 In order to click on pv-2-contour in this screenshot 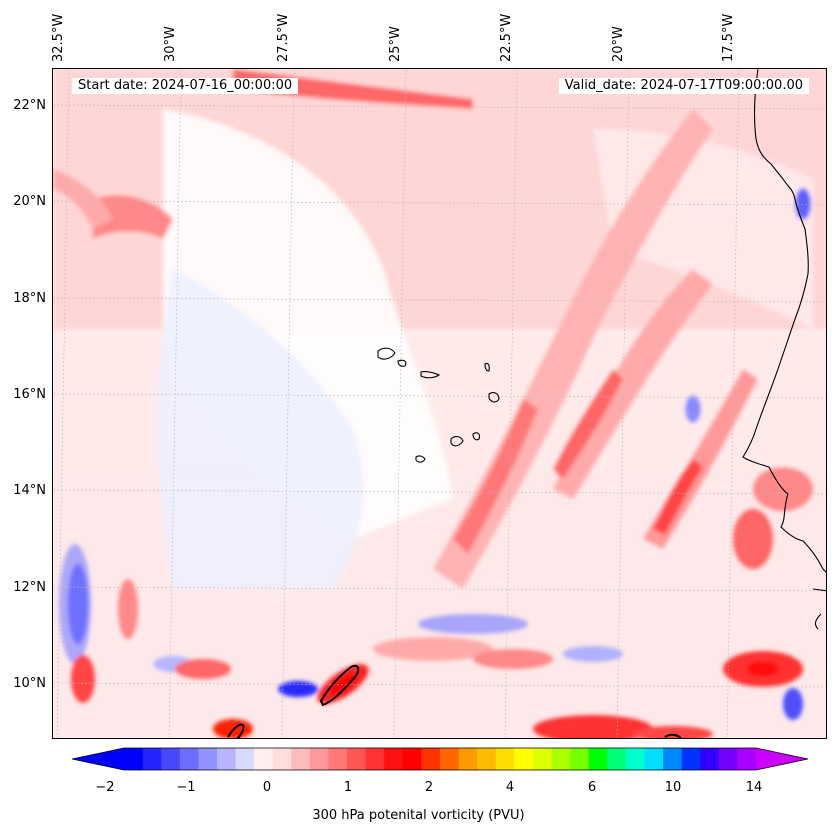, I will do `click(454, 701)`.